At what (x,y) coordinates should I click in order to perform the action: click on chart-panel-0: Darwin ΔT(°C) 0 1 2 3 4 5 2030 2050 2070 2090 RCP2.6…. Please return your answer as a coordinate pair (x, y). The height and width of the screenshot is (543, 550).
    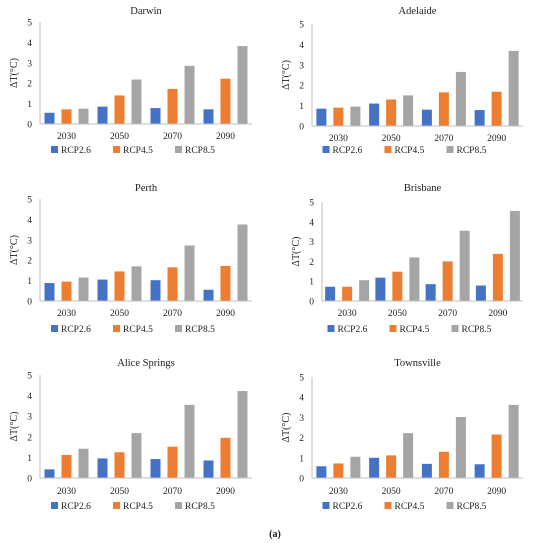
    Looking at the image, I should click on (130, 81).